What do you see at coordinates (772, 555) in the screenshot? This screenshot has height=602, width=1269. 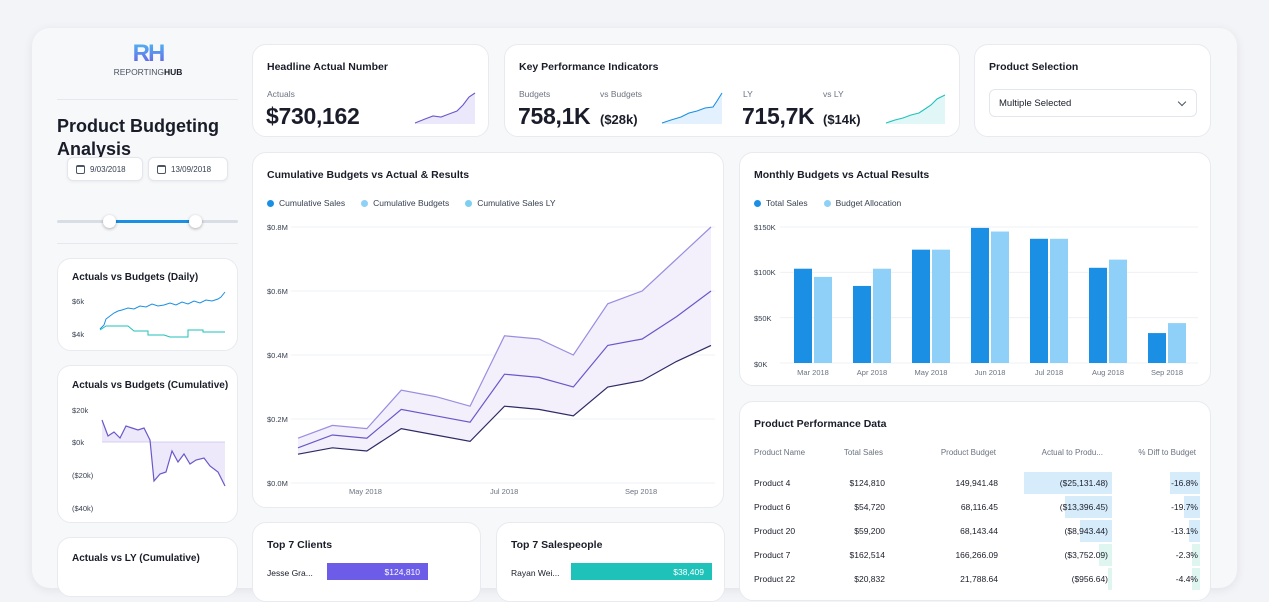 I see `product-name: Product 7` at bounding box center [772, 555].